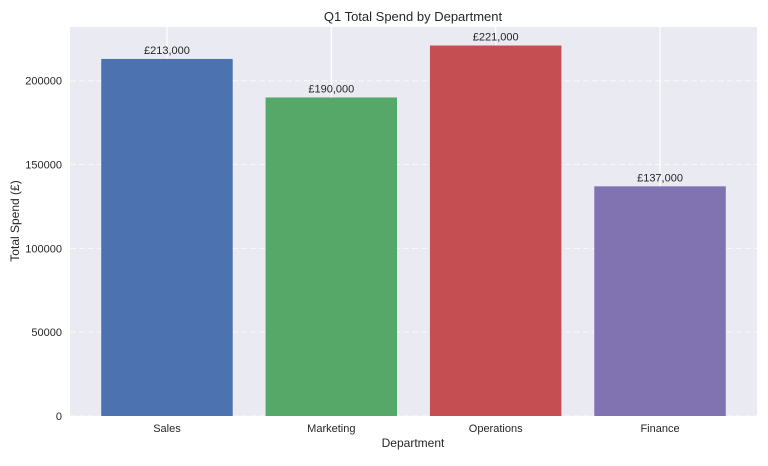 Image resolution: width=768 pixels, height=466 pixels. Describe the element at coordinates (331, 256) in the screenshot. I see `bar-marketing` at that location.